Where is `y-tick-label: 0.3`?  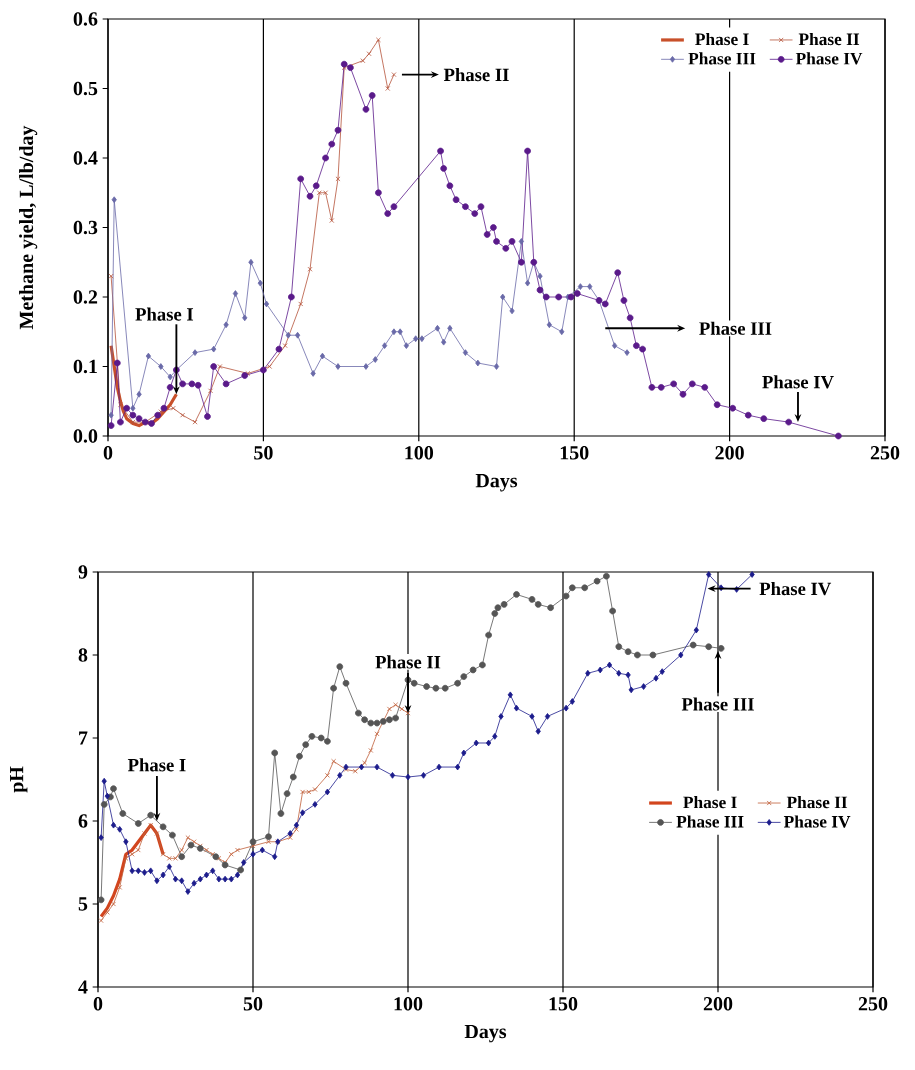
y-tick-label: 0.3 is located at coordinates (85, 227).